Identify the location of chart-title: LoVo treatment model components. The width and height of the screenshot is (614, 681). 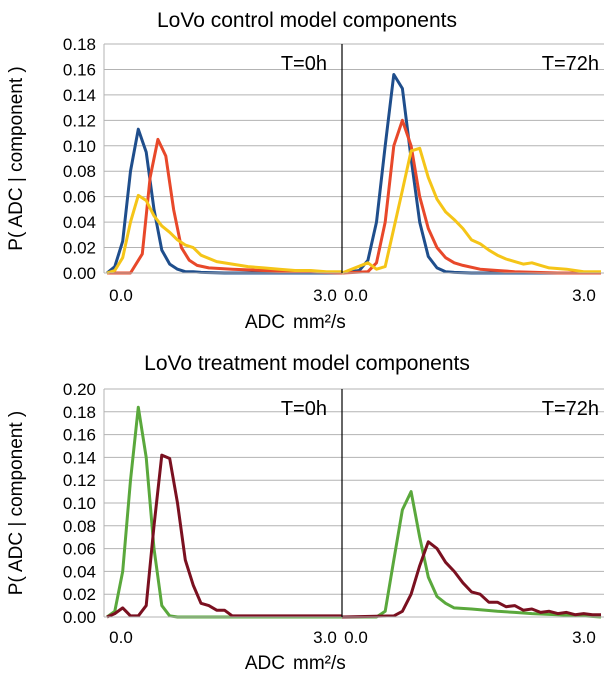
(307, 363).